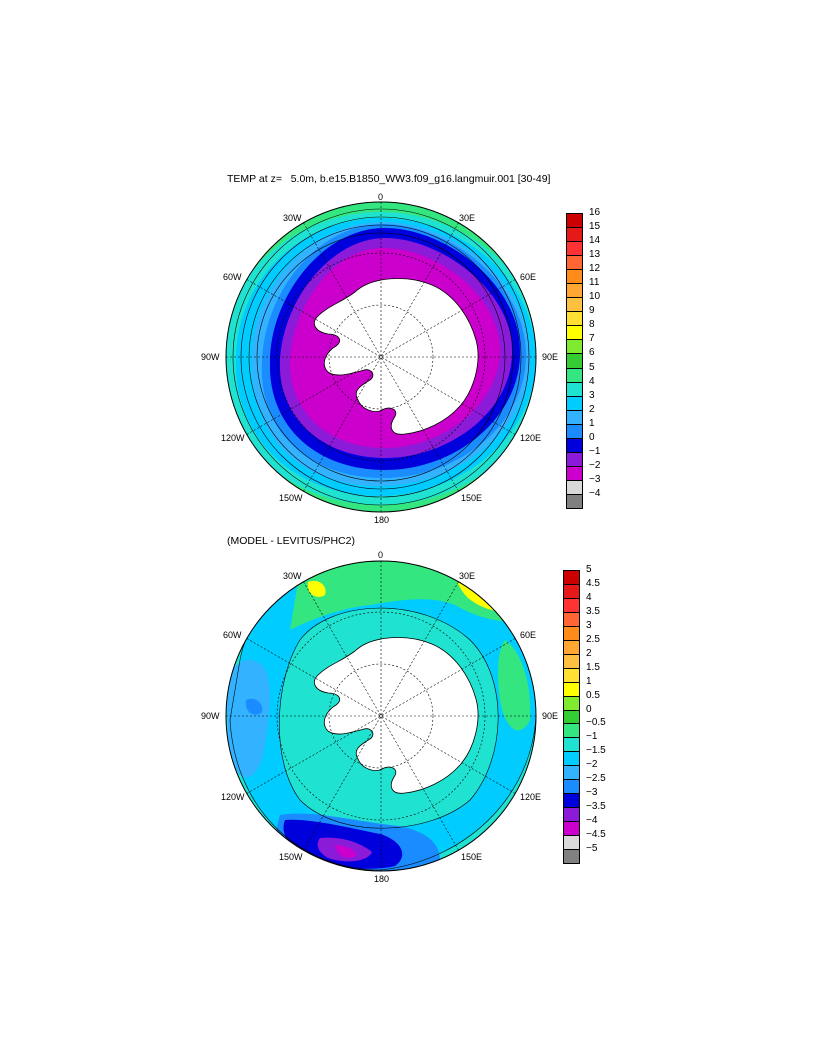  I want to click on bottom-lon-label-60e: 60E, so click(528, 635).